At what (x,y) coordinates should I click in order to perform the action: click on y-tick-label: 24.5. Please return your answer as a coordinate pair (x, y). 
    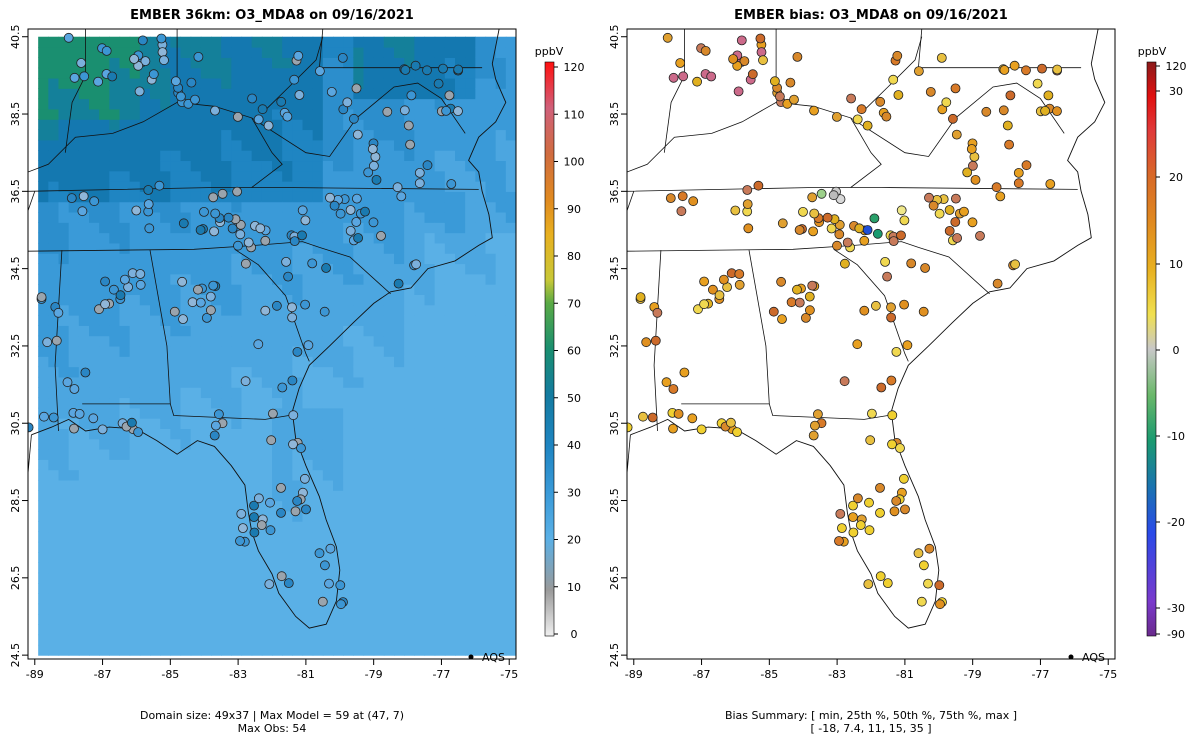
    Looking at the image, I should click on (614, 655).